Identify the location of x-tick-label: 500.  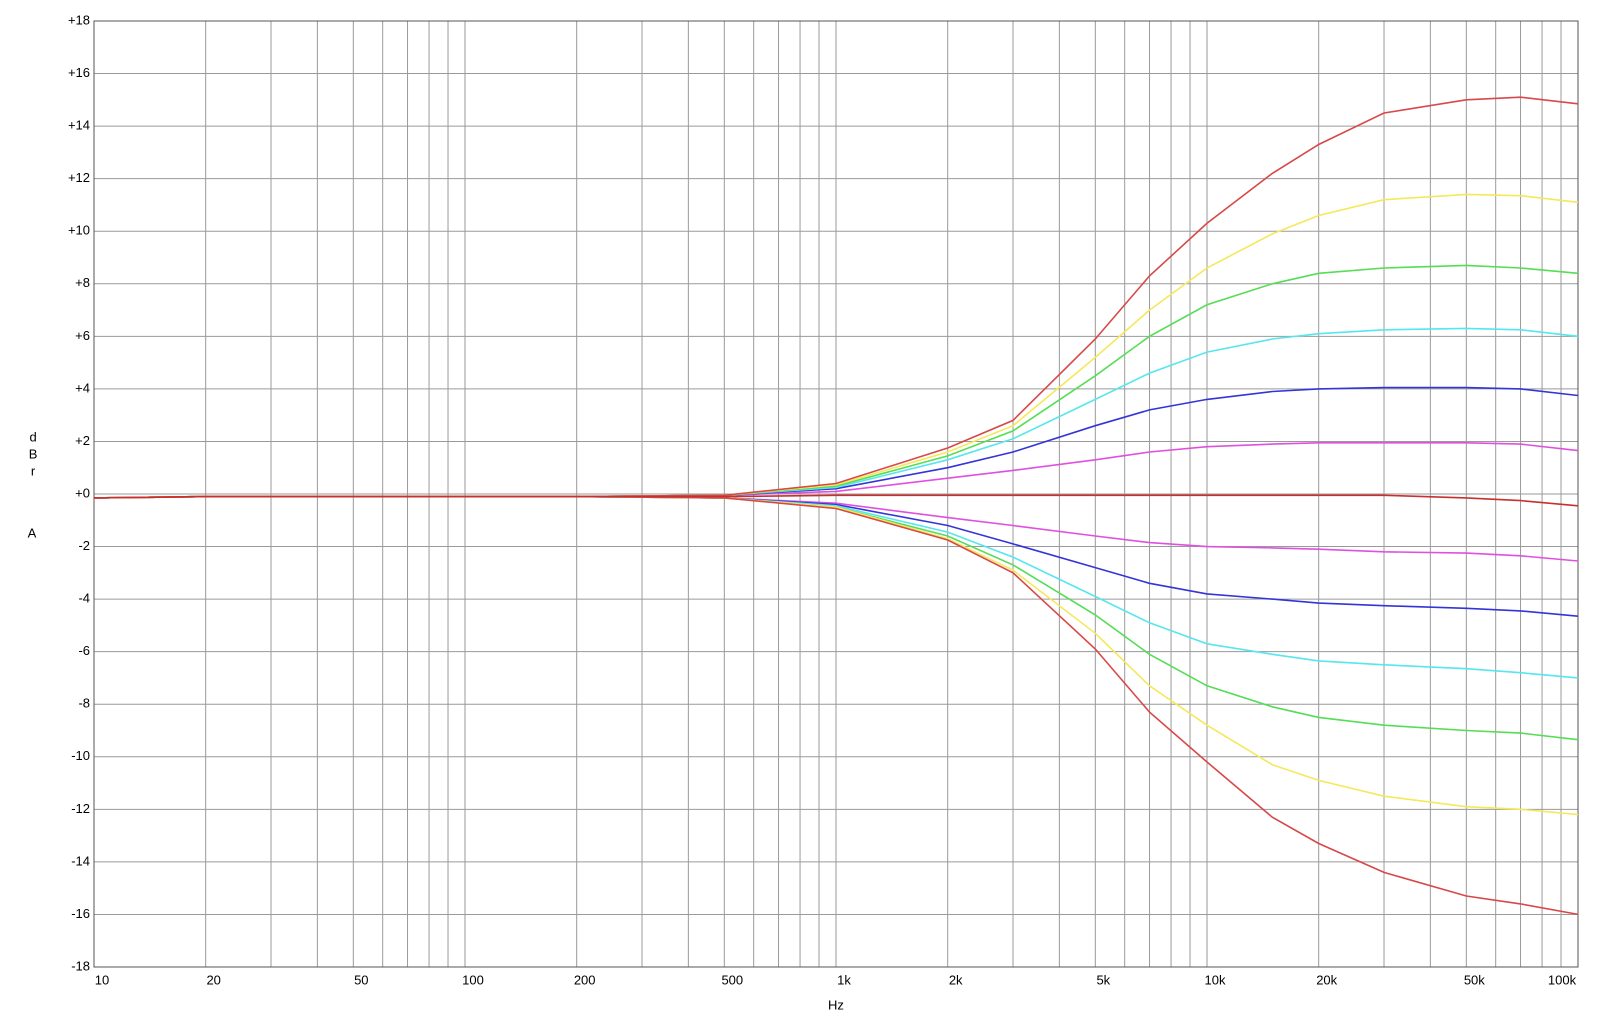
(732, 979).